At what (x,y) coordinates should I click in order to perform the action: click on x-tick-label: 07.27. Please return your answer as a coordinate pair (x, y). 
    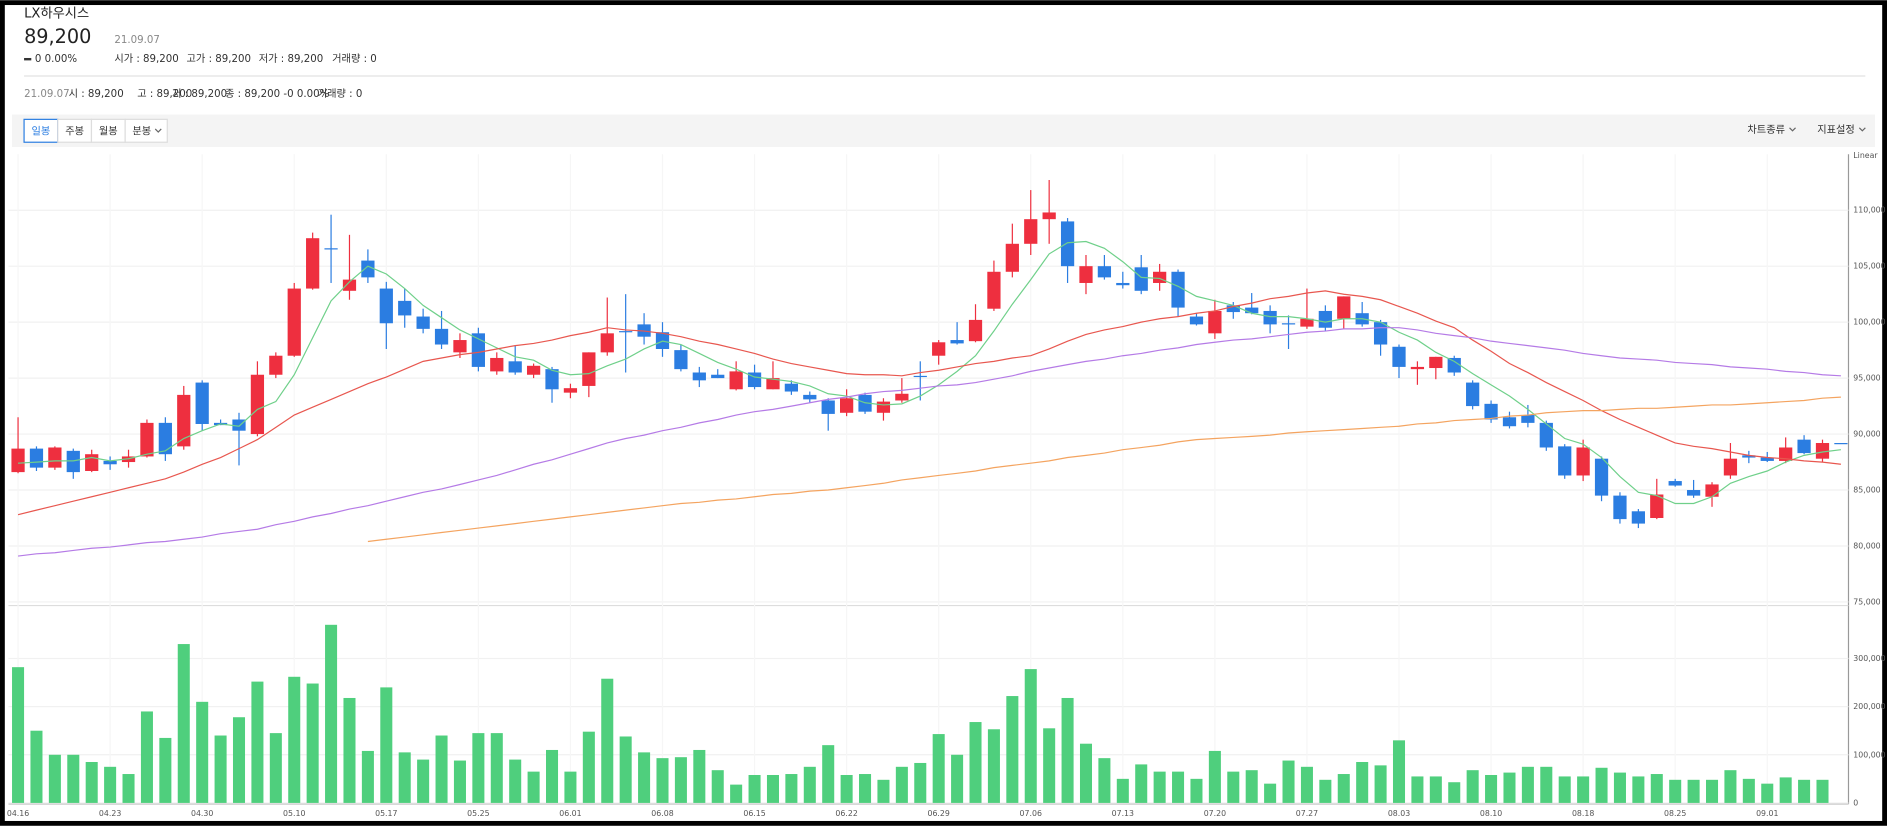
    Looking at the image, I should click on (1307, 813).